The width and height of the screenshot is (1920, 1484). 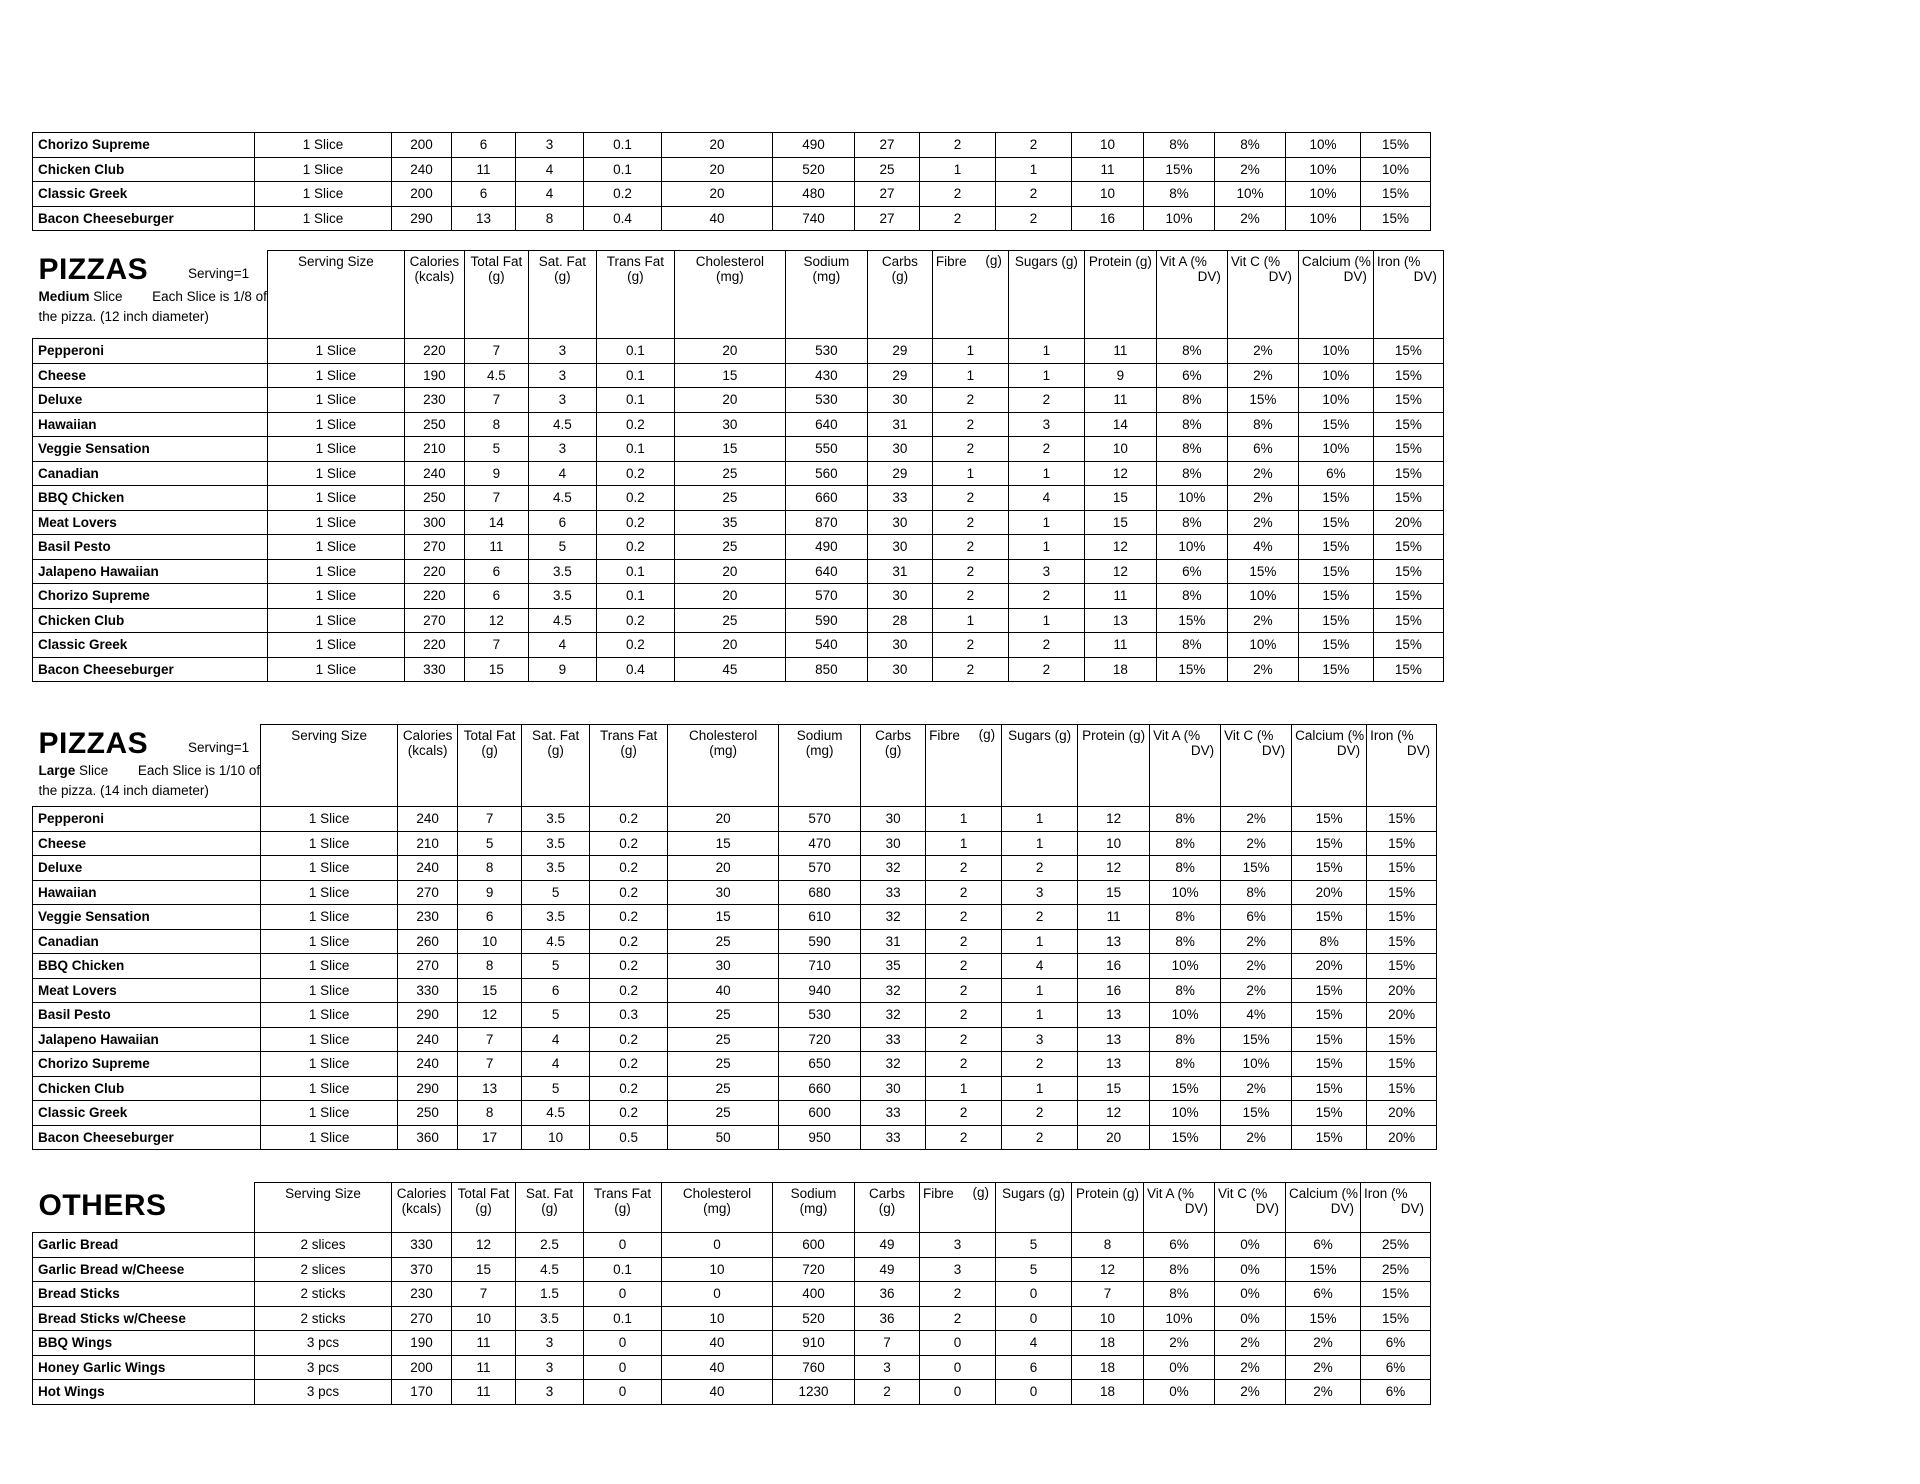 I want to click on cell-calories: 290, so click(x=421, y=218).